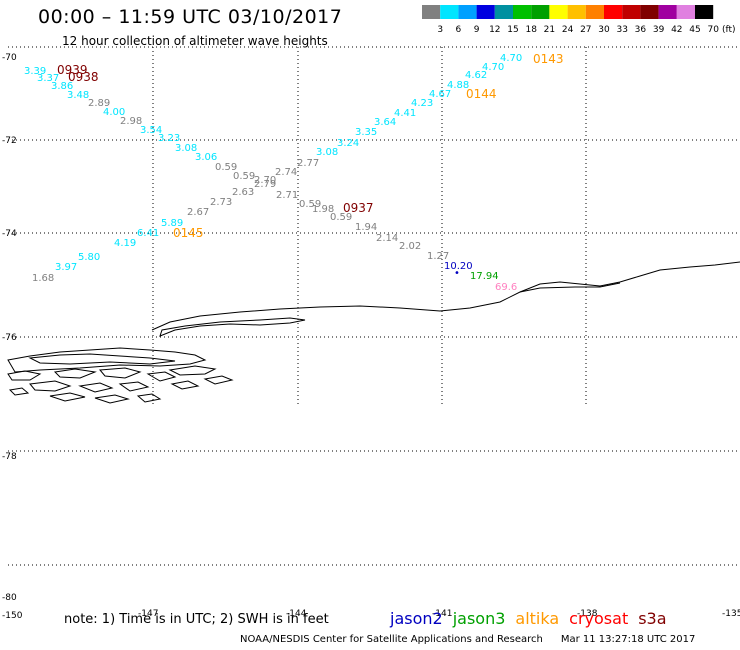 This screenshot has height=650, width=740. What do you see at coordinates (604, 30) in the screenshot?
I see `colorbar-label: 30` at bounding box center [604, 30].